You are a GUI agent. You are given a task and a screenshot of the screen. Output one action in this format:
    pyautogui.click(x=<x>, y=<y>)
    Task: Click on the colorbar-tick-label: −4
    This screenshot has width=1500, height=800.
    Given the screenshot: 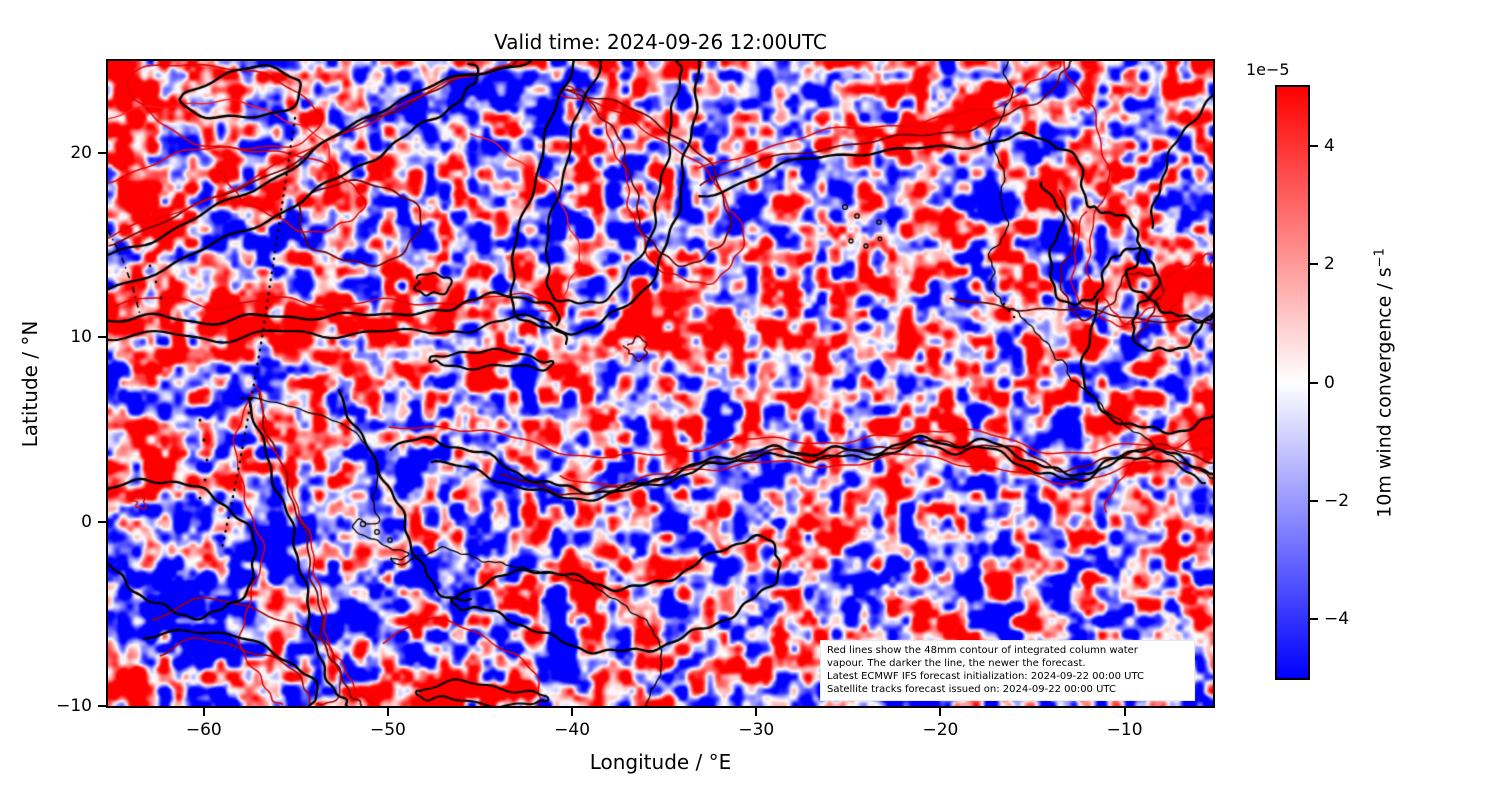 What is the action you would take?
    pyautogui.click(x=1337, y=618)
    